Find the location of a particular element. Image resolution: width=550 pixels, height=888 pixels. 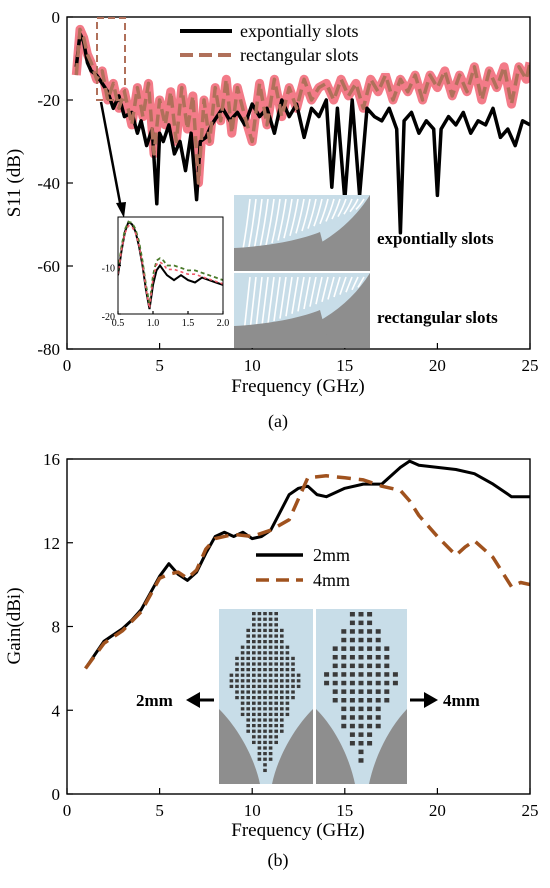

panel-a-legend: expontially slots rectangular slots is located at coordinates (282, 45).